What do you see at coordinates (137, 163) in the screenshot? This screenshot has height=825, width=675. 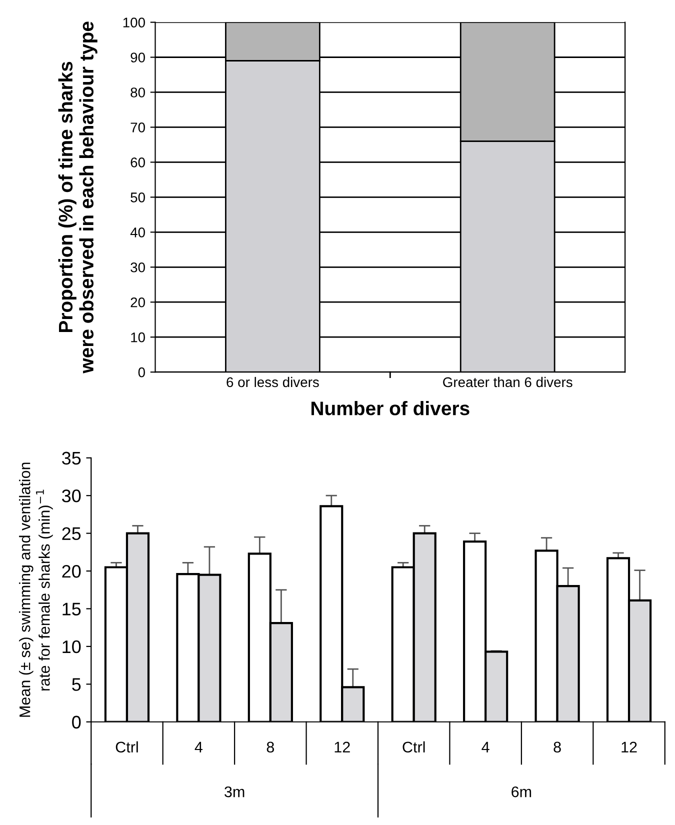 I see `y-tick-label: 60` at bounding box center [137, 163].